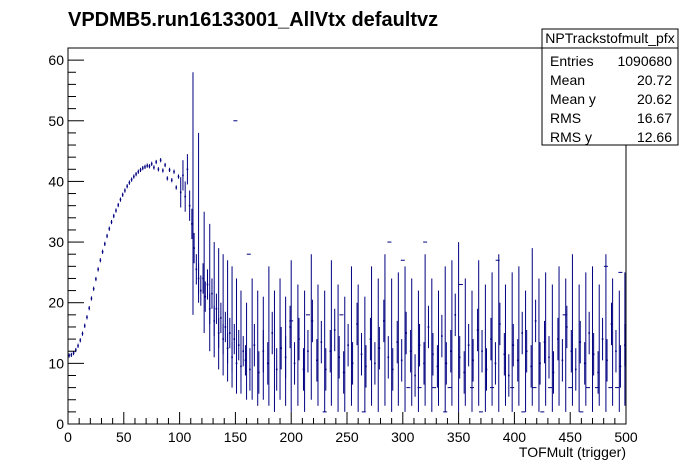  I want to click on x-tick-label: 400, so click(515, 437).